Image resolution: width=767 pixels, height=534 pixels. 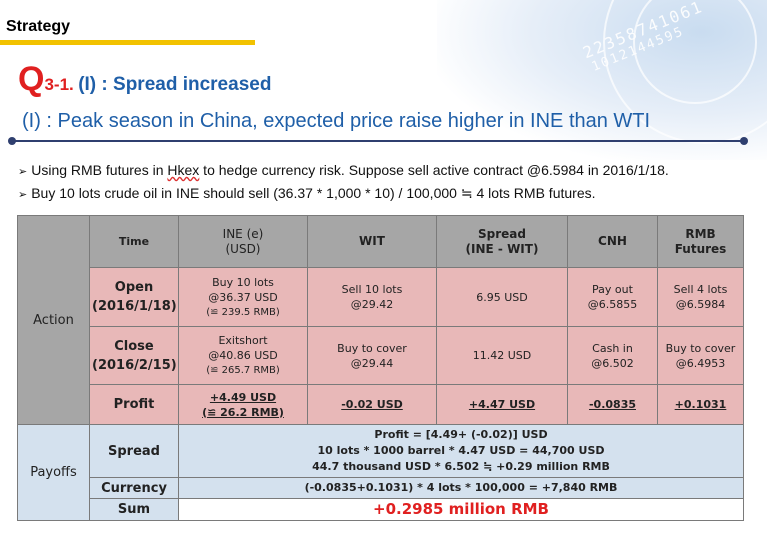 What do you see at coordinates (175, 84) in the screenshot?
I see `question-heading: (I) : Spread increased` at bounding box center [175, 84].